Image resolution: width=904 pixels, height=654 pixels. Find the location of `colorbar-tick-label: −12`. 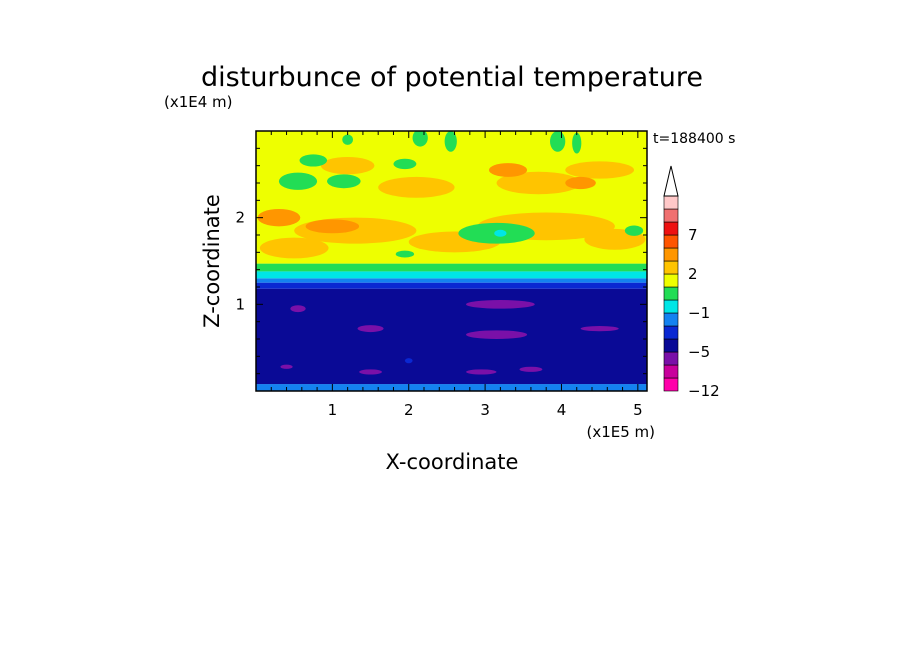

colorbar-tick-label: −12 is located at coordinates (704, 391).